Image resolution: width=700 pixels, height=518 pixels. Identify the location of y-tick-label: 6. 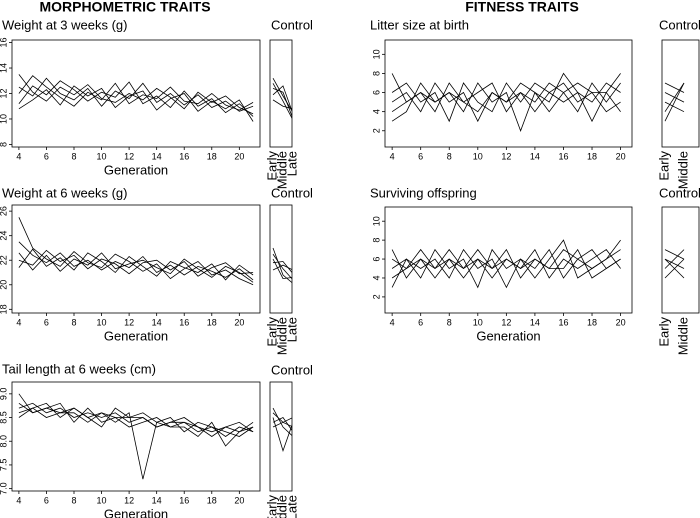
(376, 259).